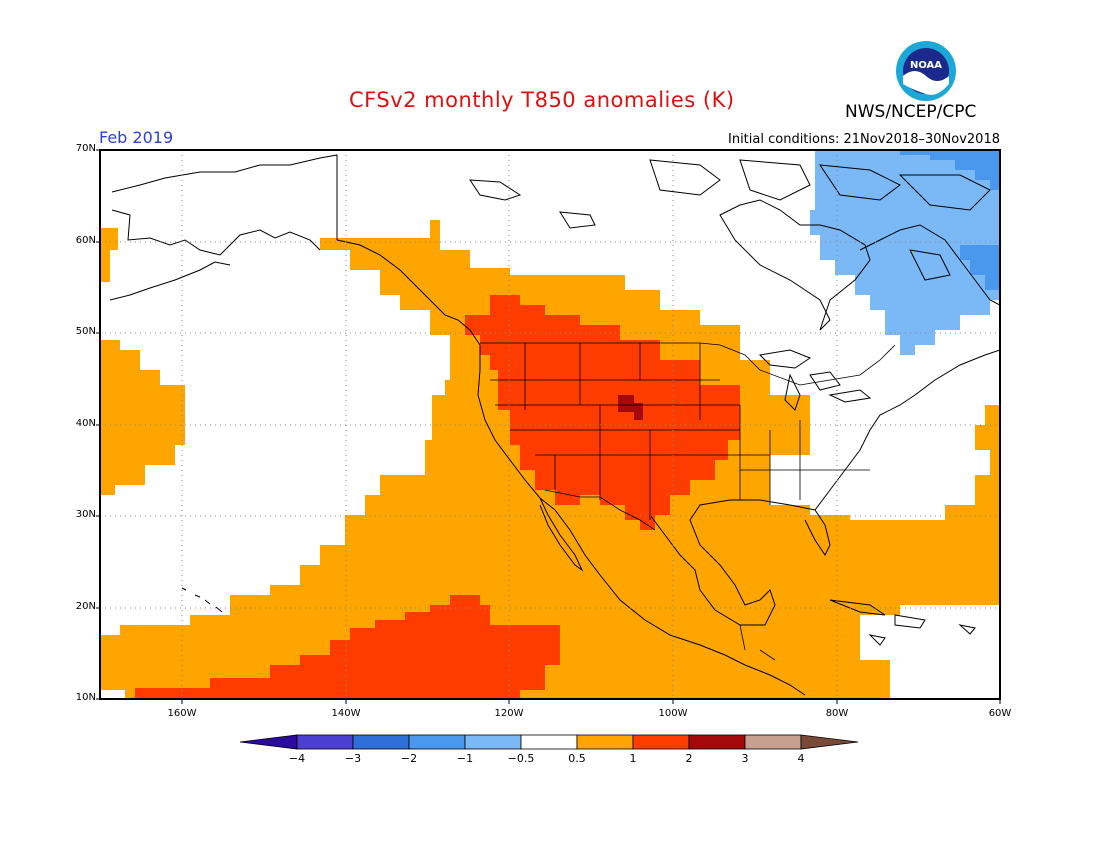 Image resolution: width=1100 pixels, height=850 pixels. What do you see at coordinates (795, 265) in the screenshot?
I see `hudson-bay` at bounding box center [795, 265].